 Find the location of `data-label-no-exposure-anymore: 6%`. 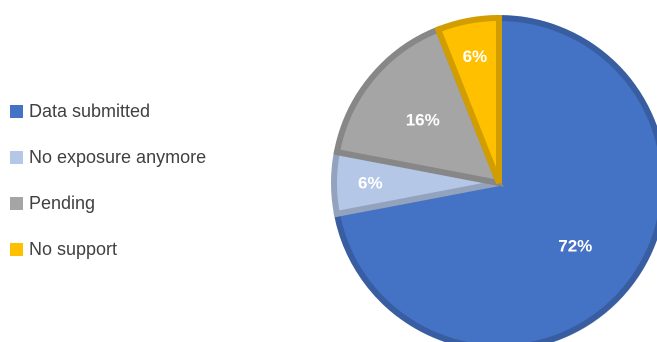

data-label-no-exposure-anymore: 6% is located at coordinates (370, 183).